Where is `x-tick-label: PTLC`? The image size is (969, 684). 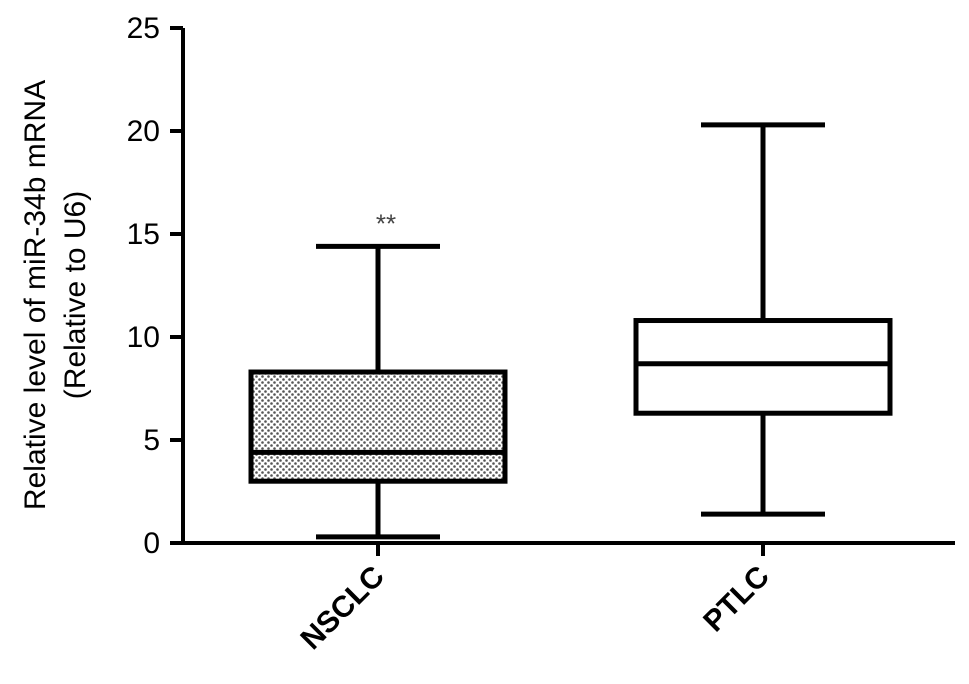 x-tick-label: PTLC is located at coordinates (736, 599).